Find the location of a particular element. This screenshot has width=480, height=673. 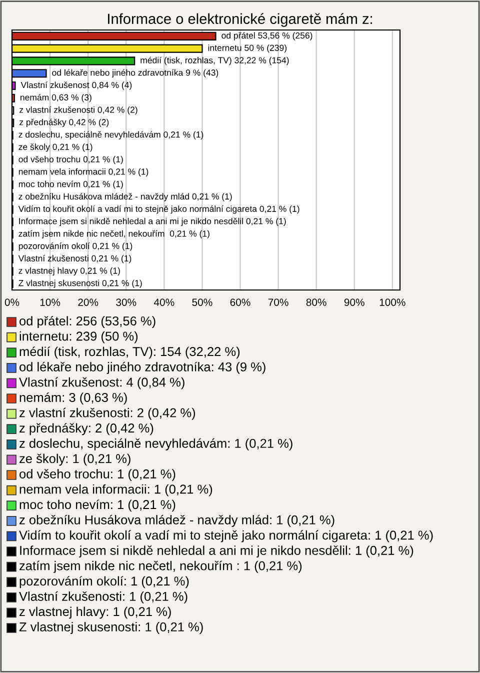

text: ze školy: 1 (0,21 %) is located at coordinates (75, 460).